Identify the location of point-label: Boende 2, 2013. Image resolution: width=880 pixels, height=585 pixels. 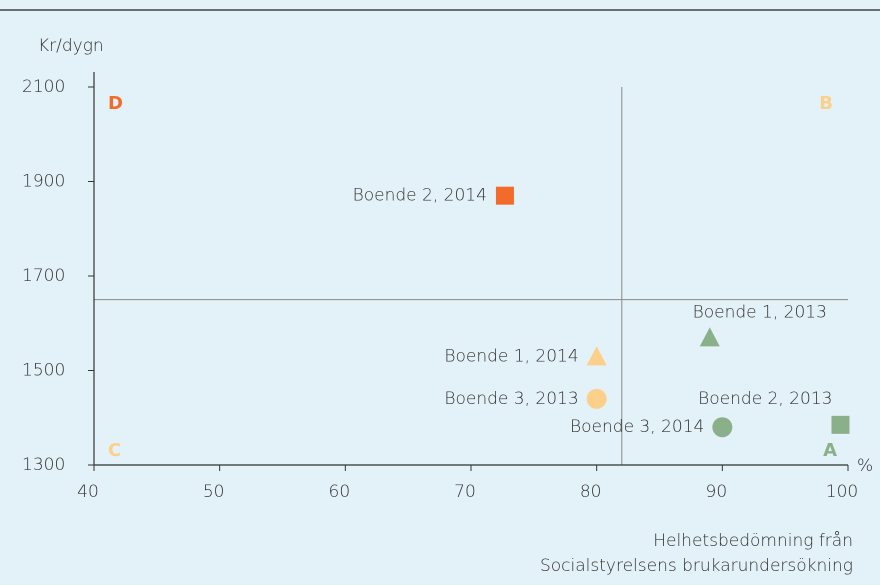
(765, 399).